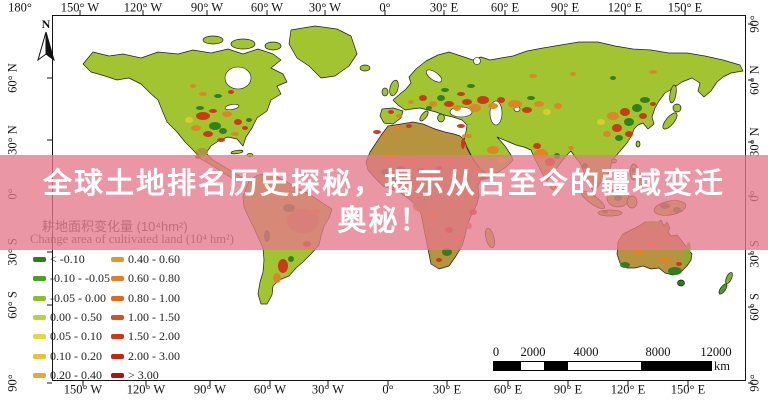  Describe the element at coordinates (754, 307) in the screenshot. I see `axis-label-right: 60° S` at that location.